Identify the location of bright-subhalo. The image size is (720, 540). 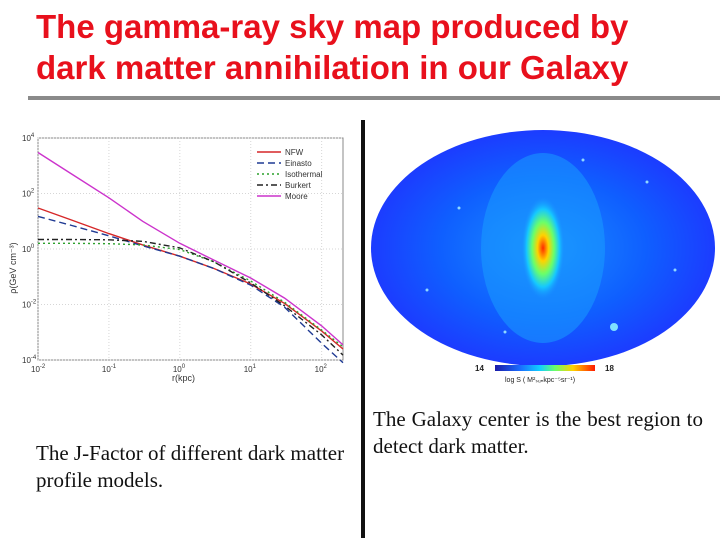
(614, 327).